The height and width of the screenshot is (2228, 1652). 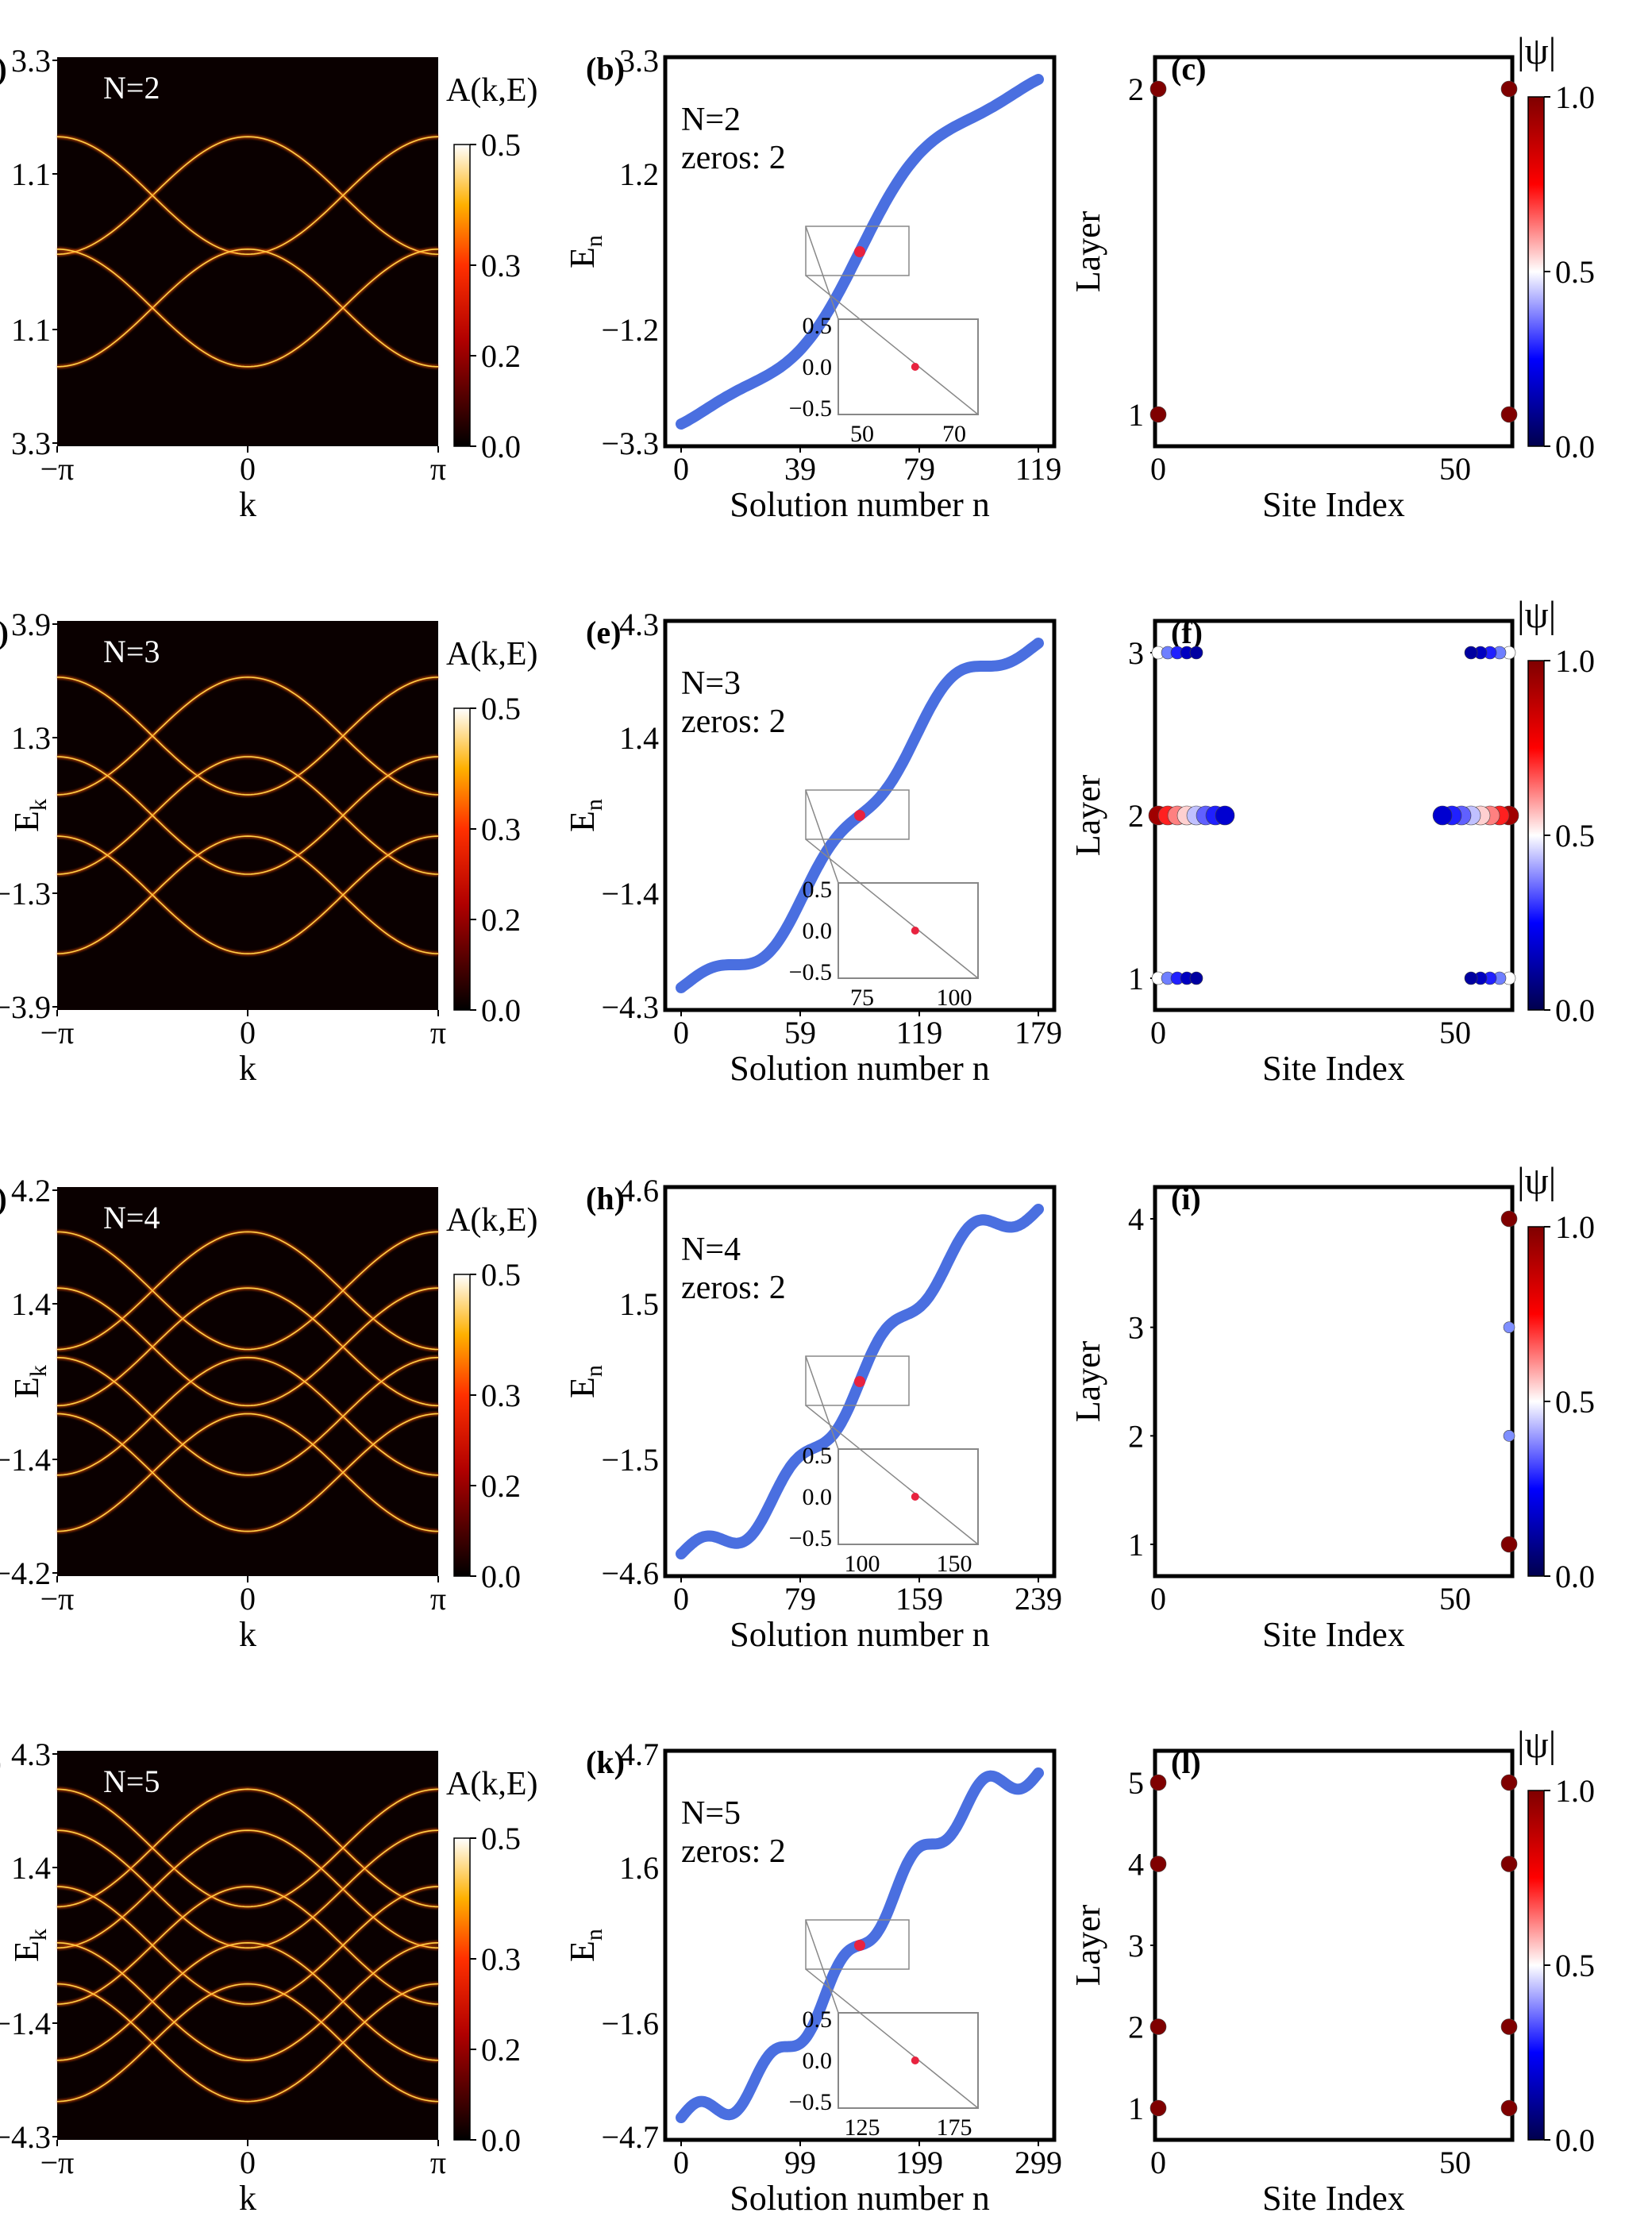 I want to click on band-n-label: N=4, so click(x=131, y=1218).